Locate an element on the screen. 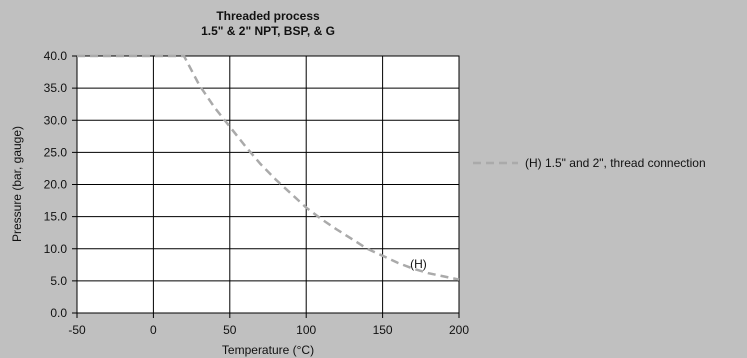  x-tick-label: 100 is located at coordinates (306, 330).